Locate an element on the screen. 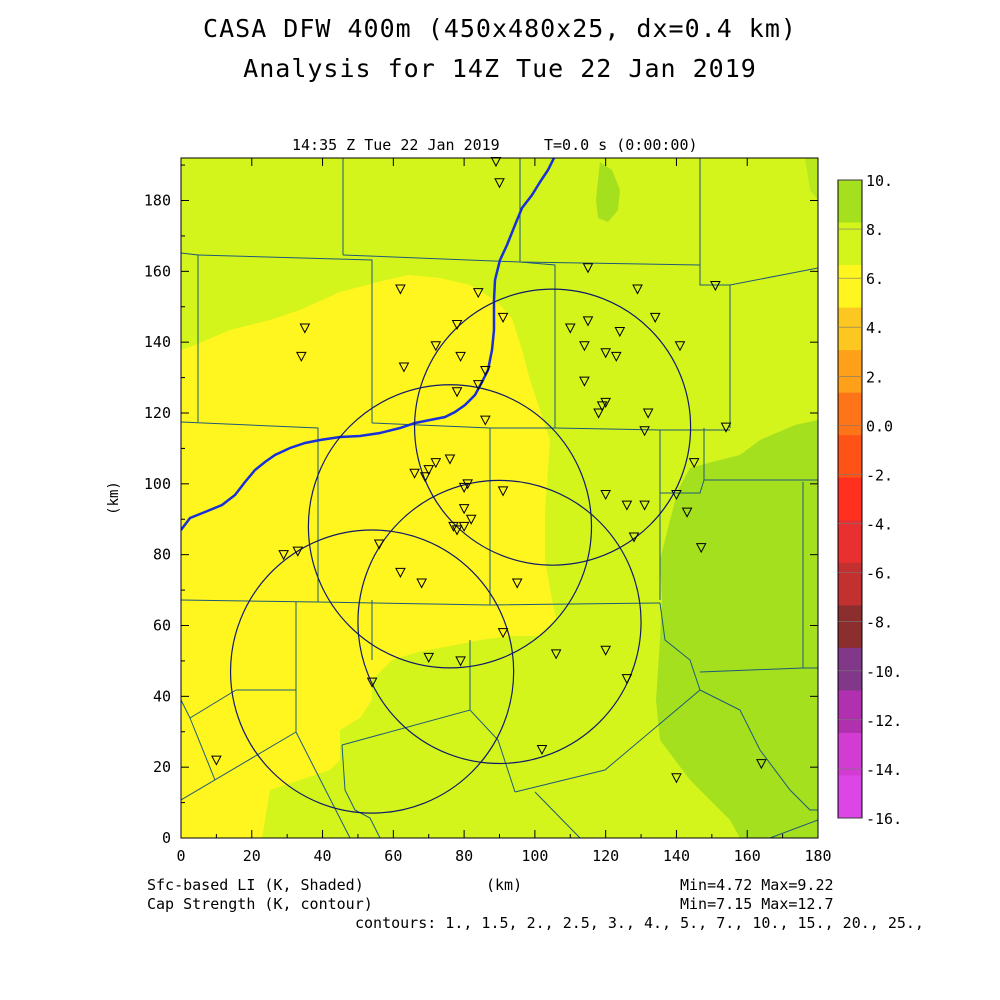 The image size is (1000, 1000). colorbar-label: -12. is located at coordinates (884, 721).